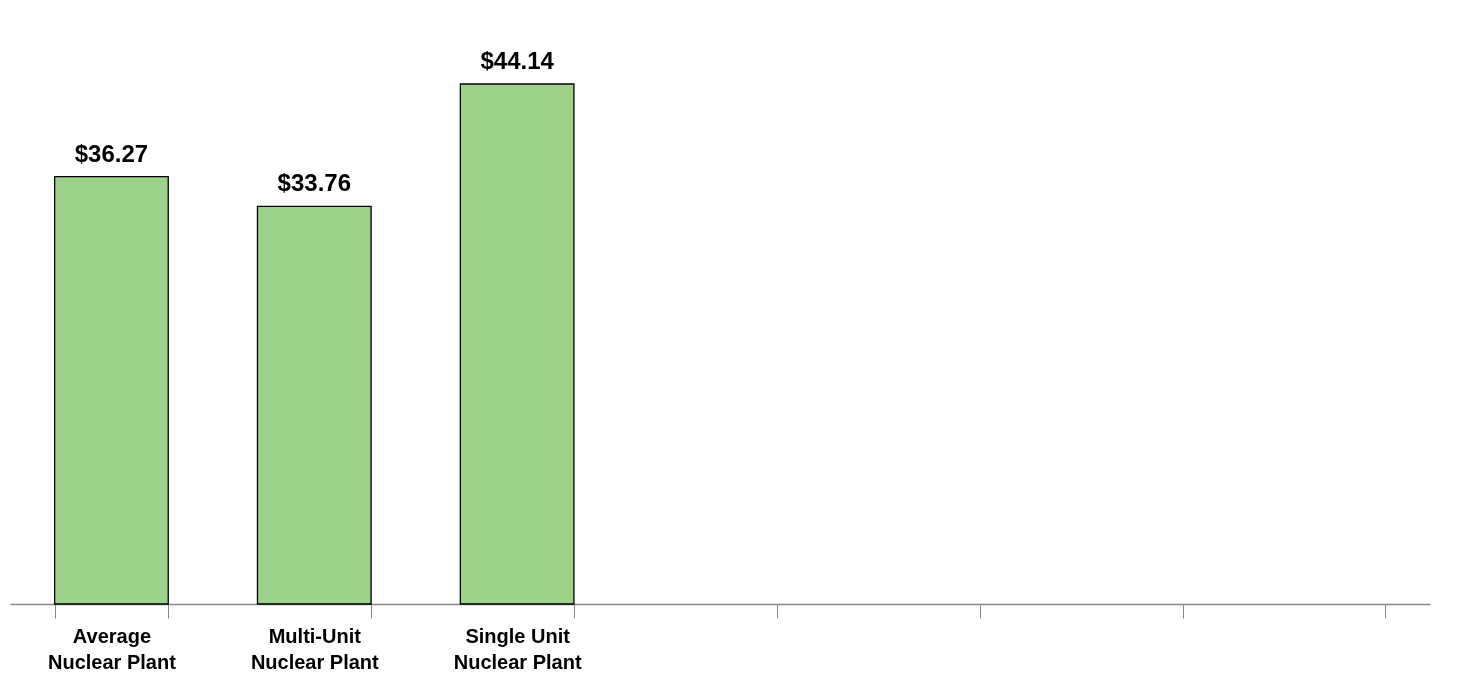  What do you see at coordinates (111, 153) in the screenshot?
I see `data-label: $36.27` at bounding box center [111, 153].